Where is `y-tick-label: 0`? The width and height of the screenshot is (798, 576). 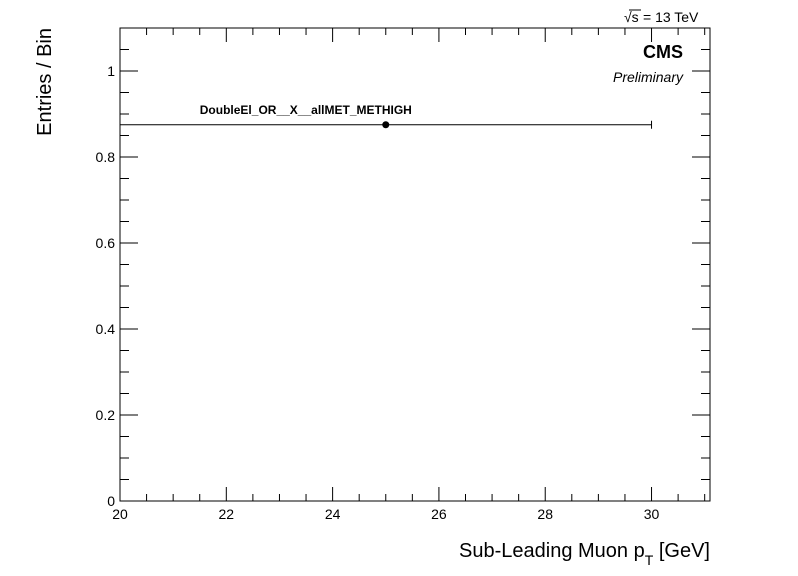
y-tick-label: 0 is located at coordinates (111, 501).